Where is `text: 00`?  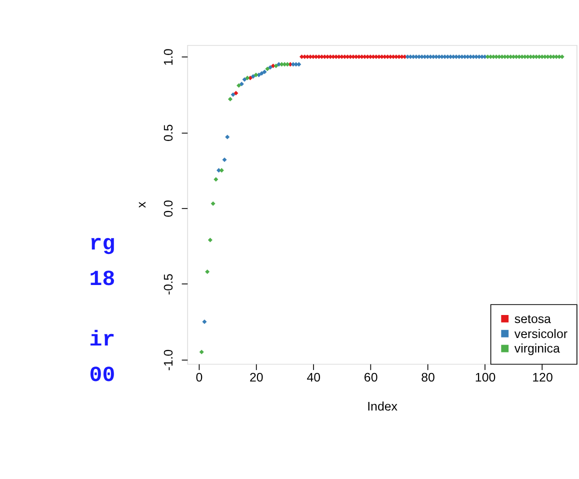 text: 00 is located at coordinates (102, 376).